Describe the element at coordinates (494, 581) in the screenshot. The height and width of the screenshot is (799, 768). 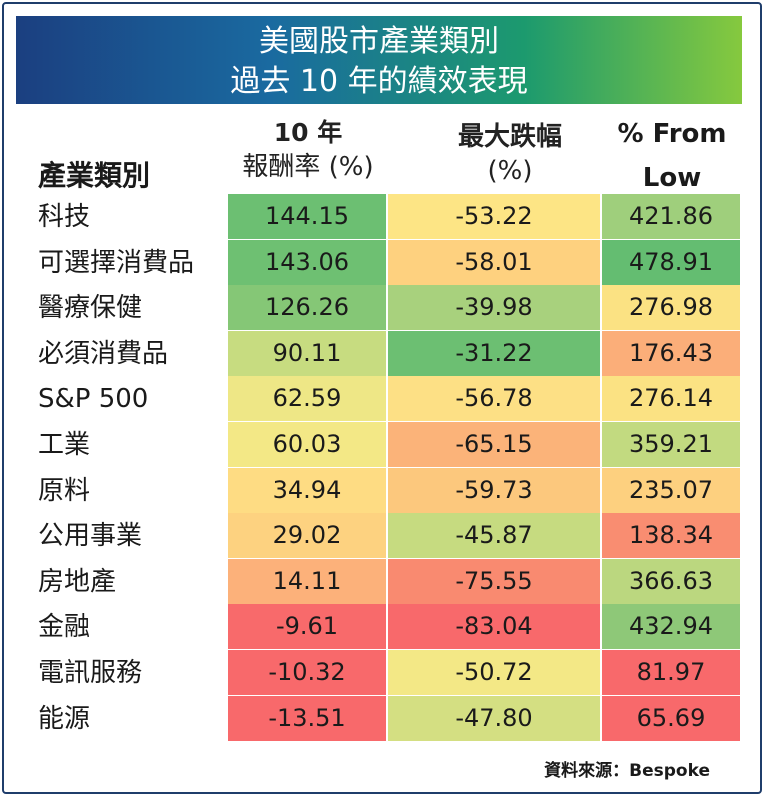
I see `cell-drawdown: -75.55` at that location.